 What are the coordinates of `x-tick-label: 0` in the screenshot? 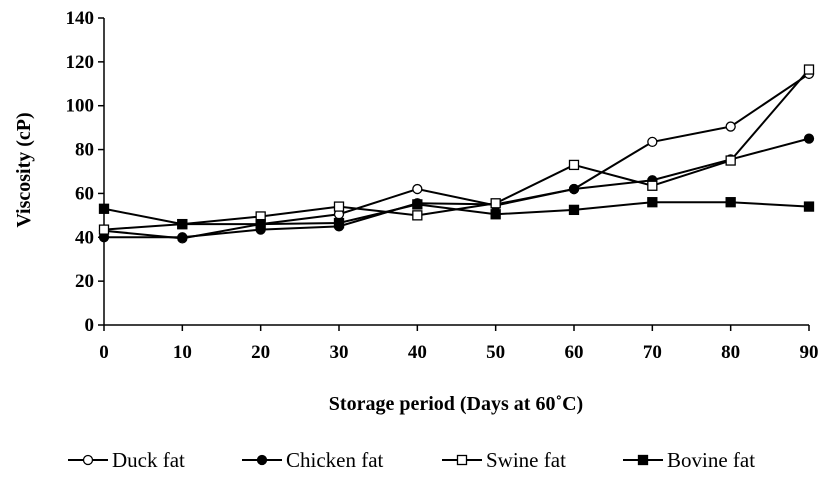 It's located at (104, 352).